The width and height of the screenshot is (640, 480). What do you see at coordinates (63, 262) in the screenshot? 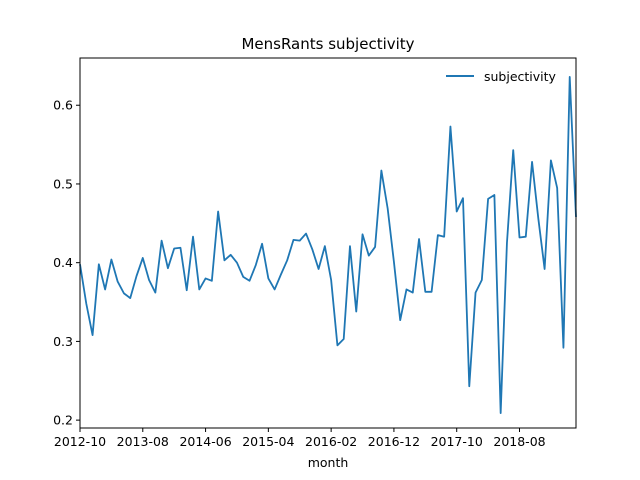
I see `y-tick-label: 0.4` at bounding box center [63, 262].